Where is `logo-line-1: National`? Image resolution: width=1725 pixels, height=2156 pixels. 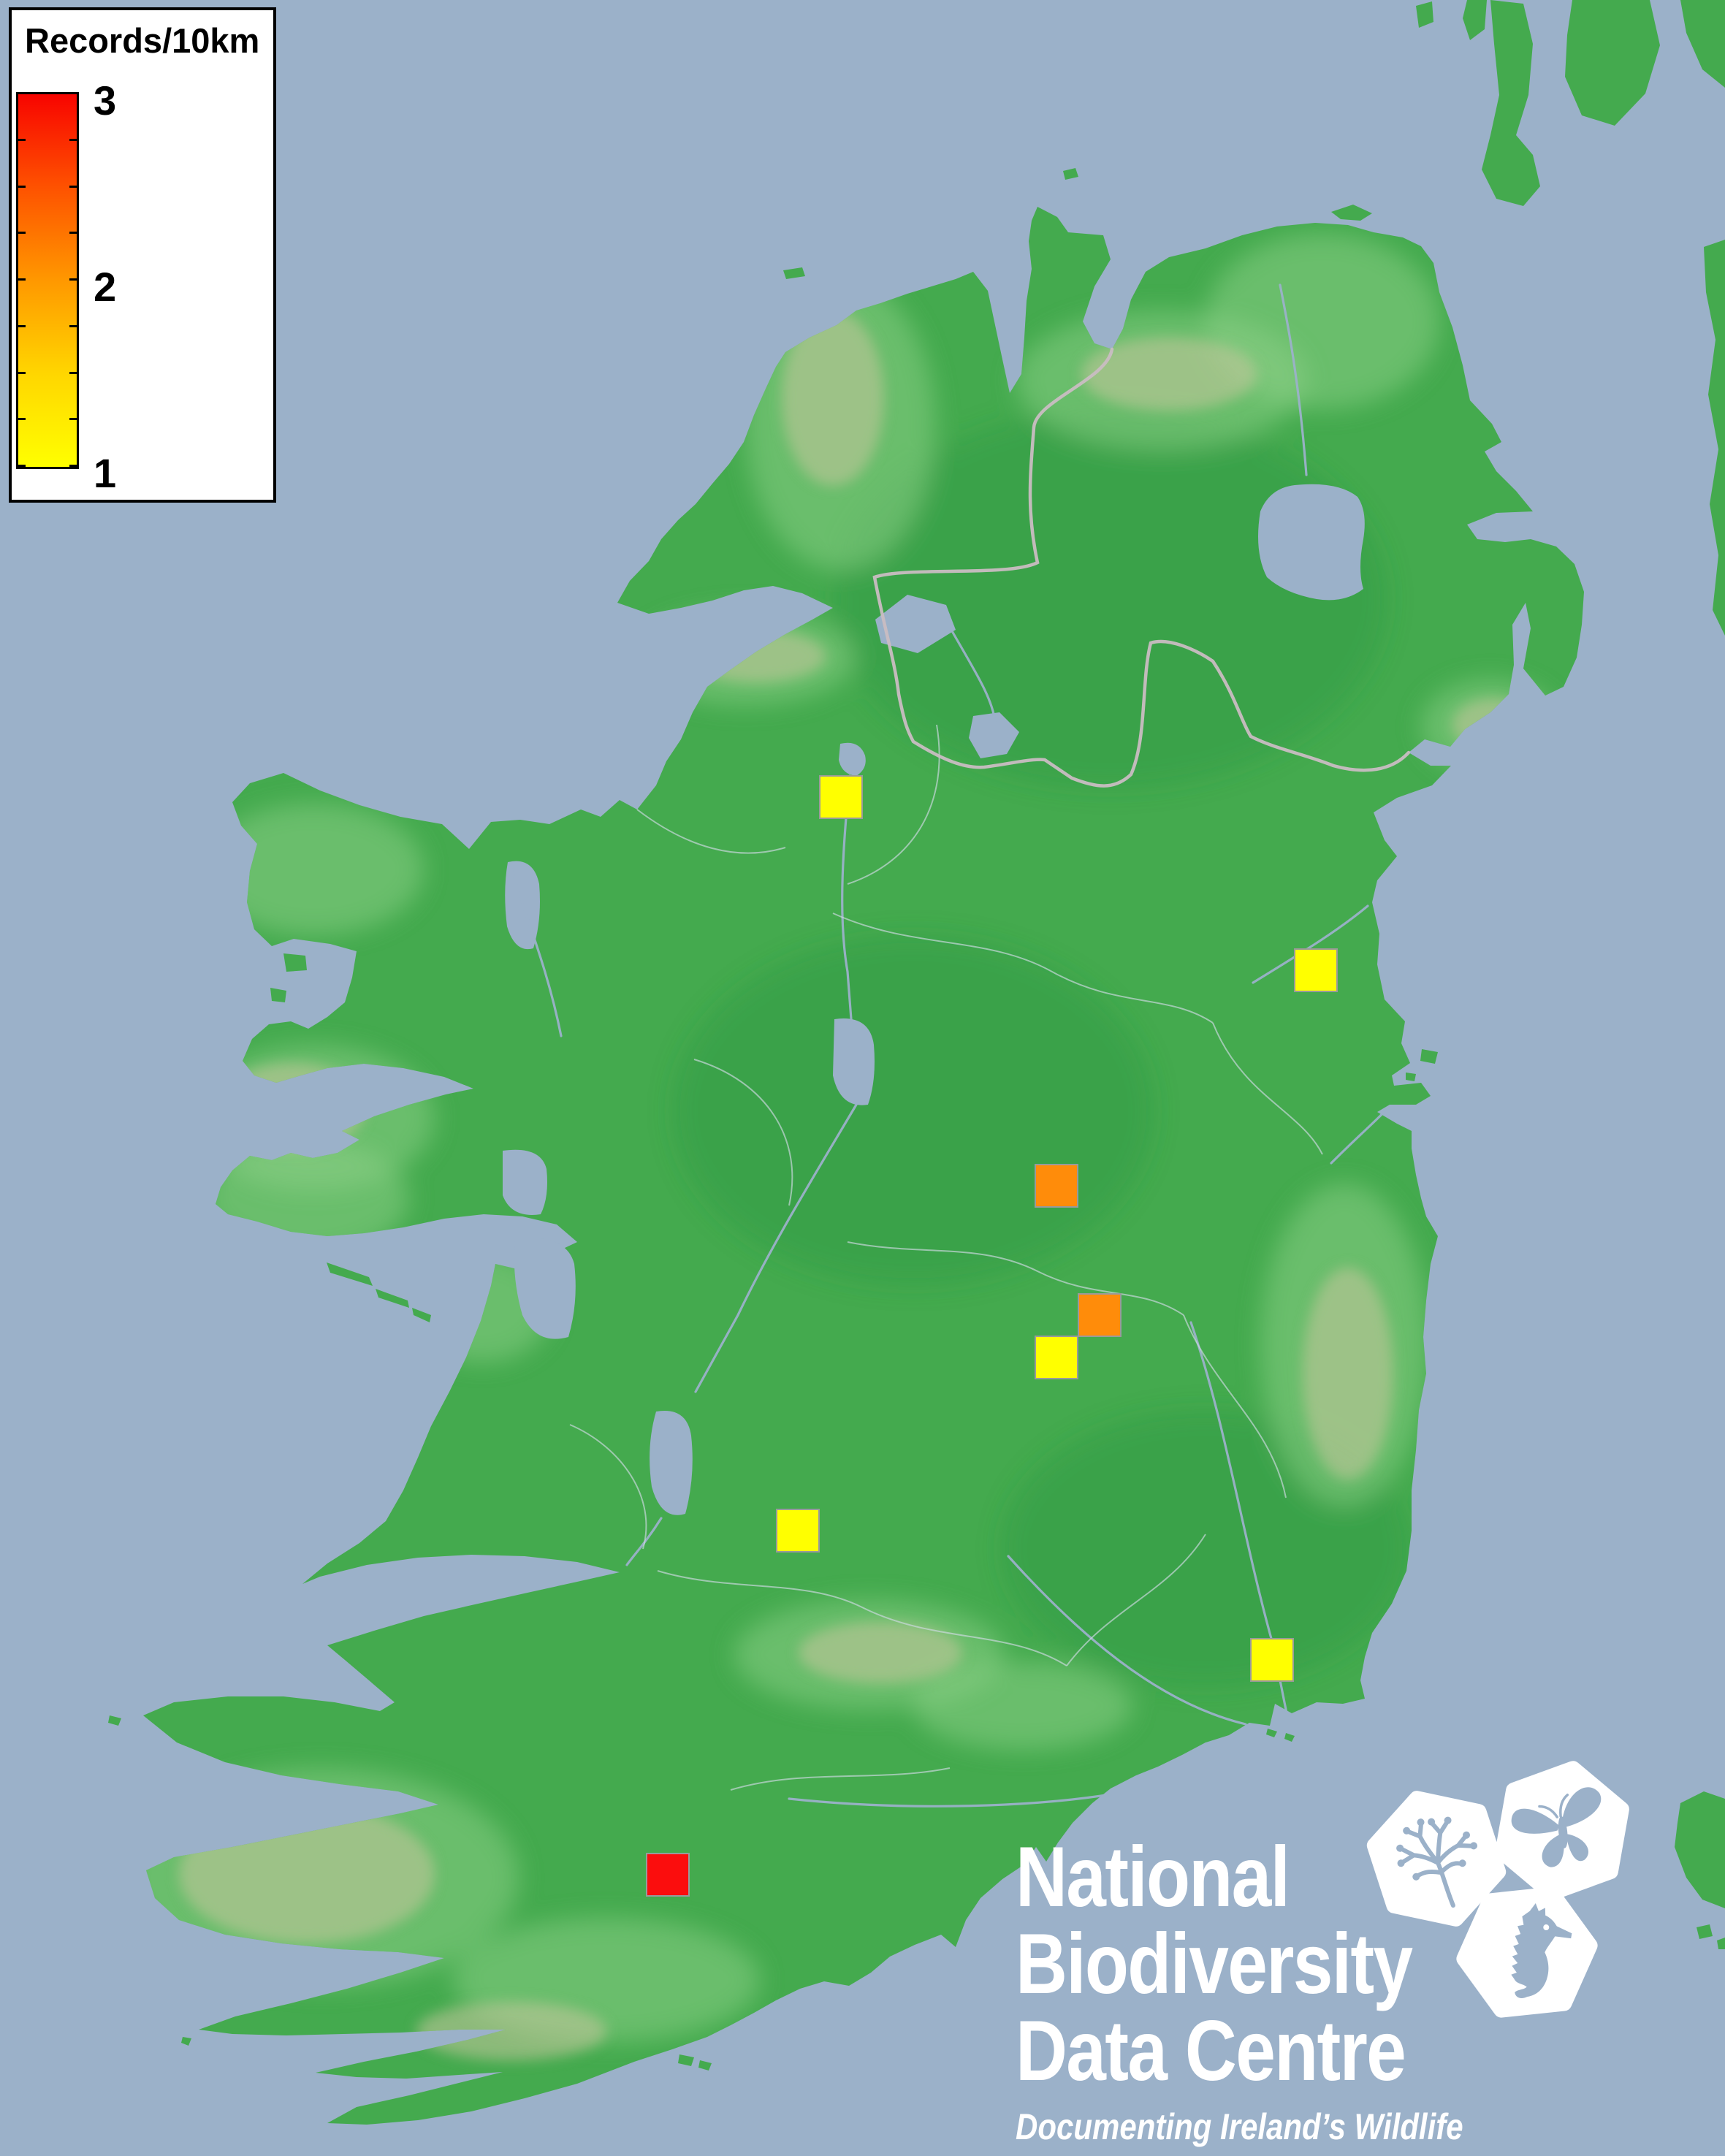
logo-line-1: National is located at coordinates (1153, 1876).